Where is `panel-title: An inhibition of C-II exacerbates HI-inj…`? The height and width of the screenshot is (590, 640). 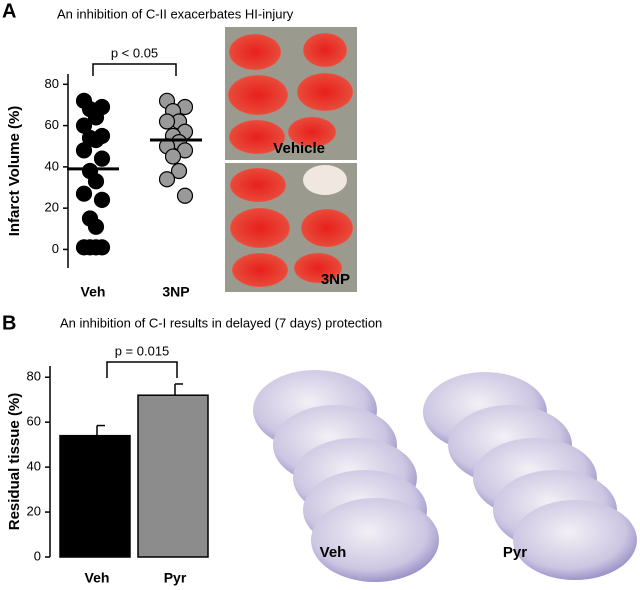 panel-title: An inhibition of C-II exacerbates HI-inj… is located at coordinates (175, 13).